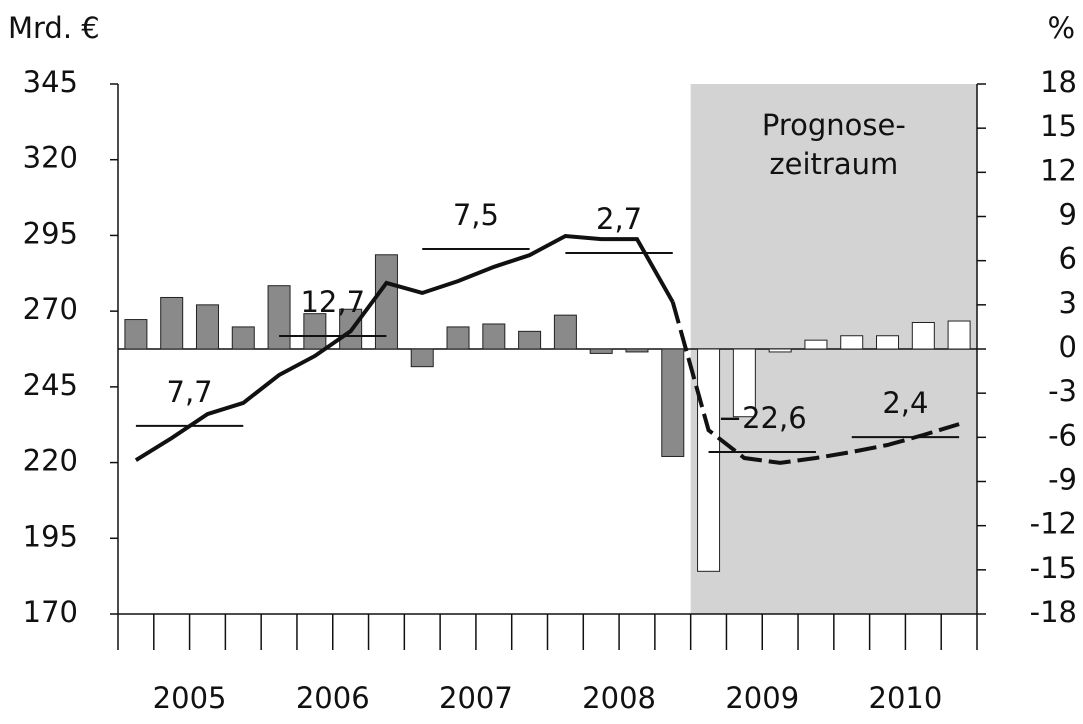  What do you see at coordinates (762, 698) in the screenshot?
I see `x-tick-label: 2009` at bounding box center [762, 698].